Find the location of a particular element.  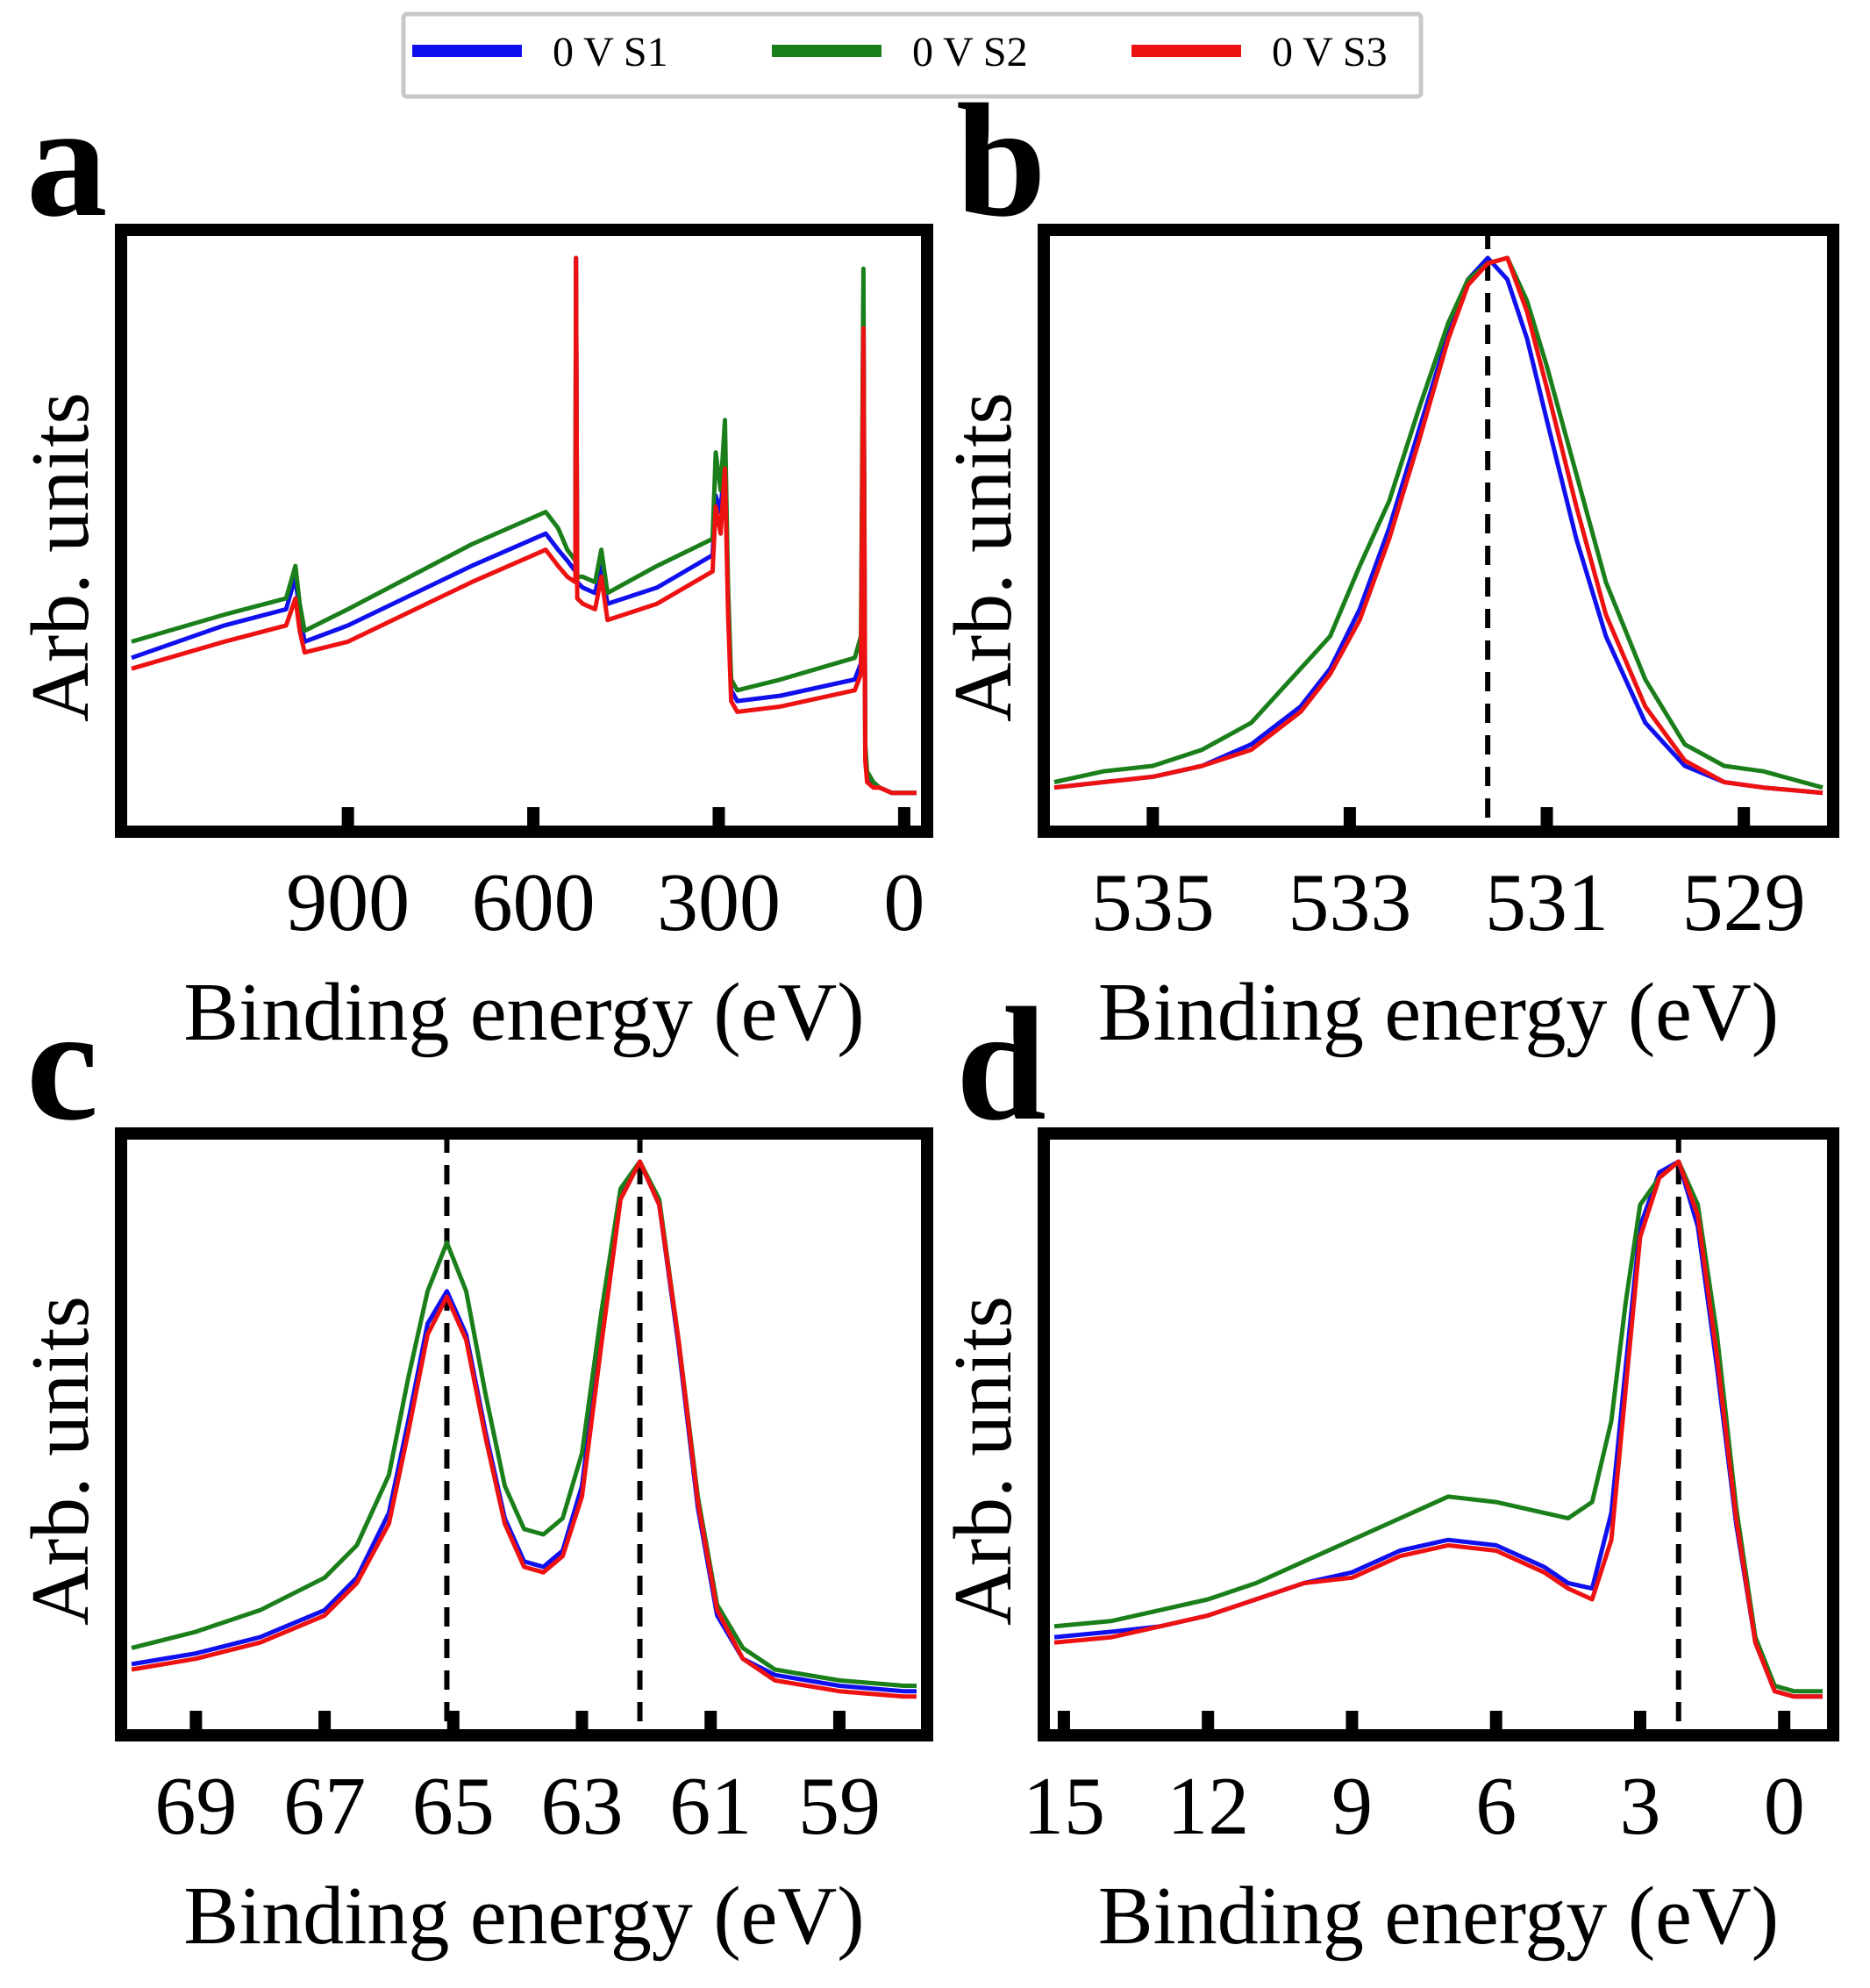

legend-box is located at coordinates (912, 55).